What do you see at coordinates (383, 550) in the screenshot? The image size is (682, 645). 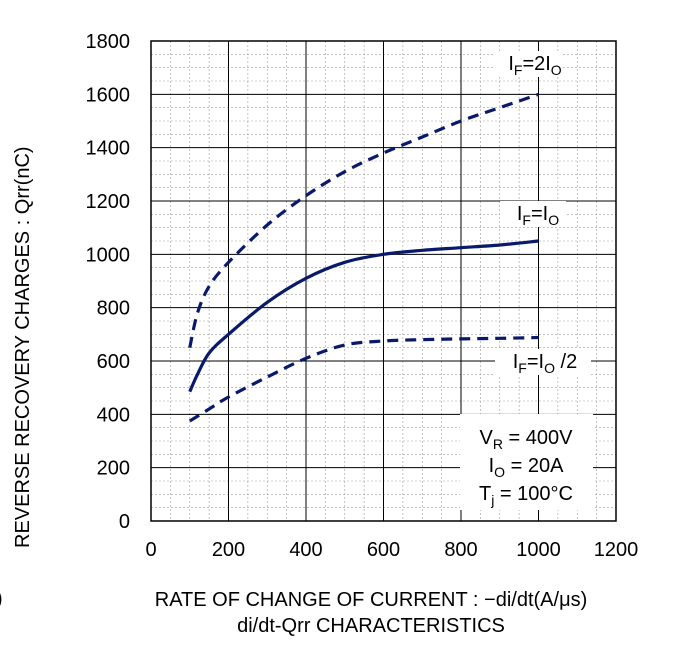 I see `x-tick-label: 600` at bounding box center [383, 550].